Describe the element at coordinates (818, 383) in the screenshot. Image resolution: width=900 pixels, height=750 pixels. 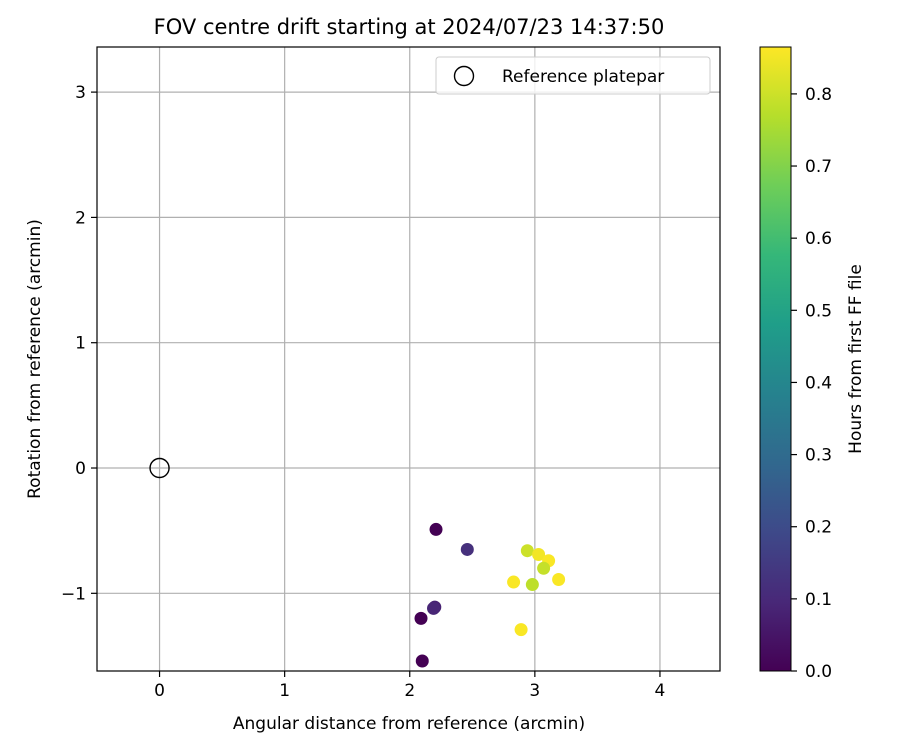
I see `colorbar-tick-label: 0.4` at that location.